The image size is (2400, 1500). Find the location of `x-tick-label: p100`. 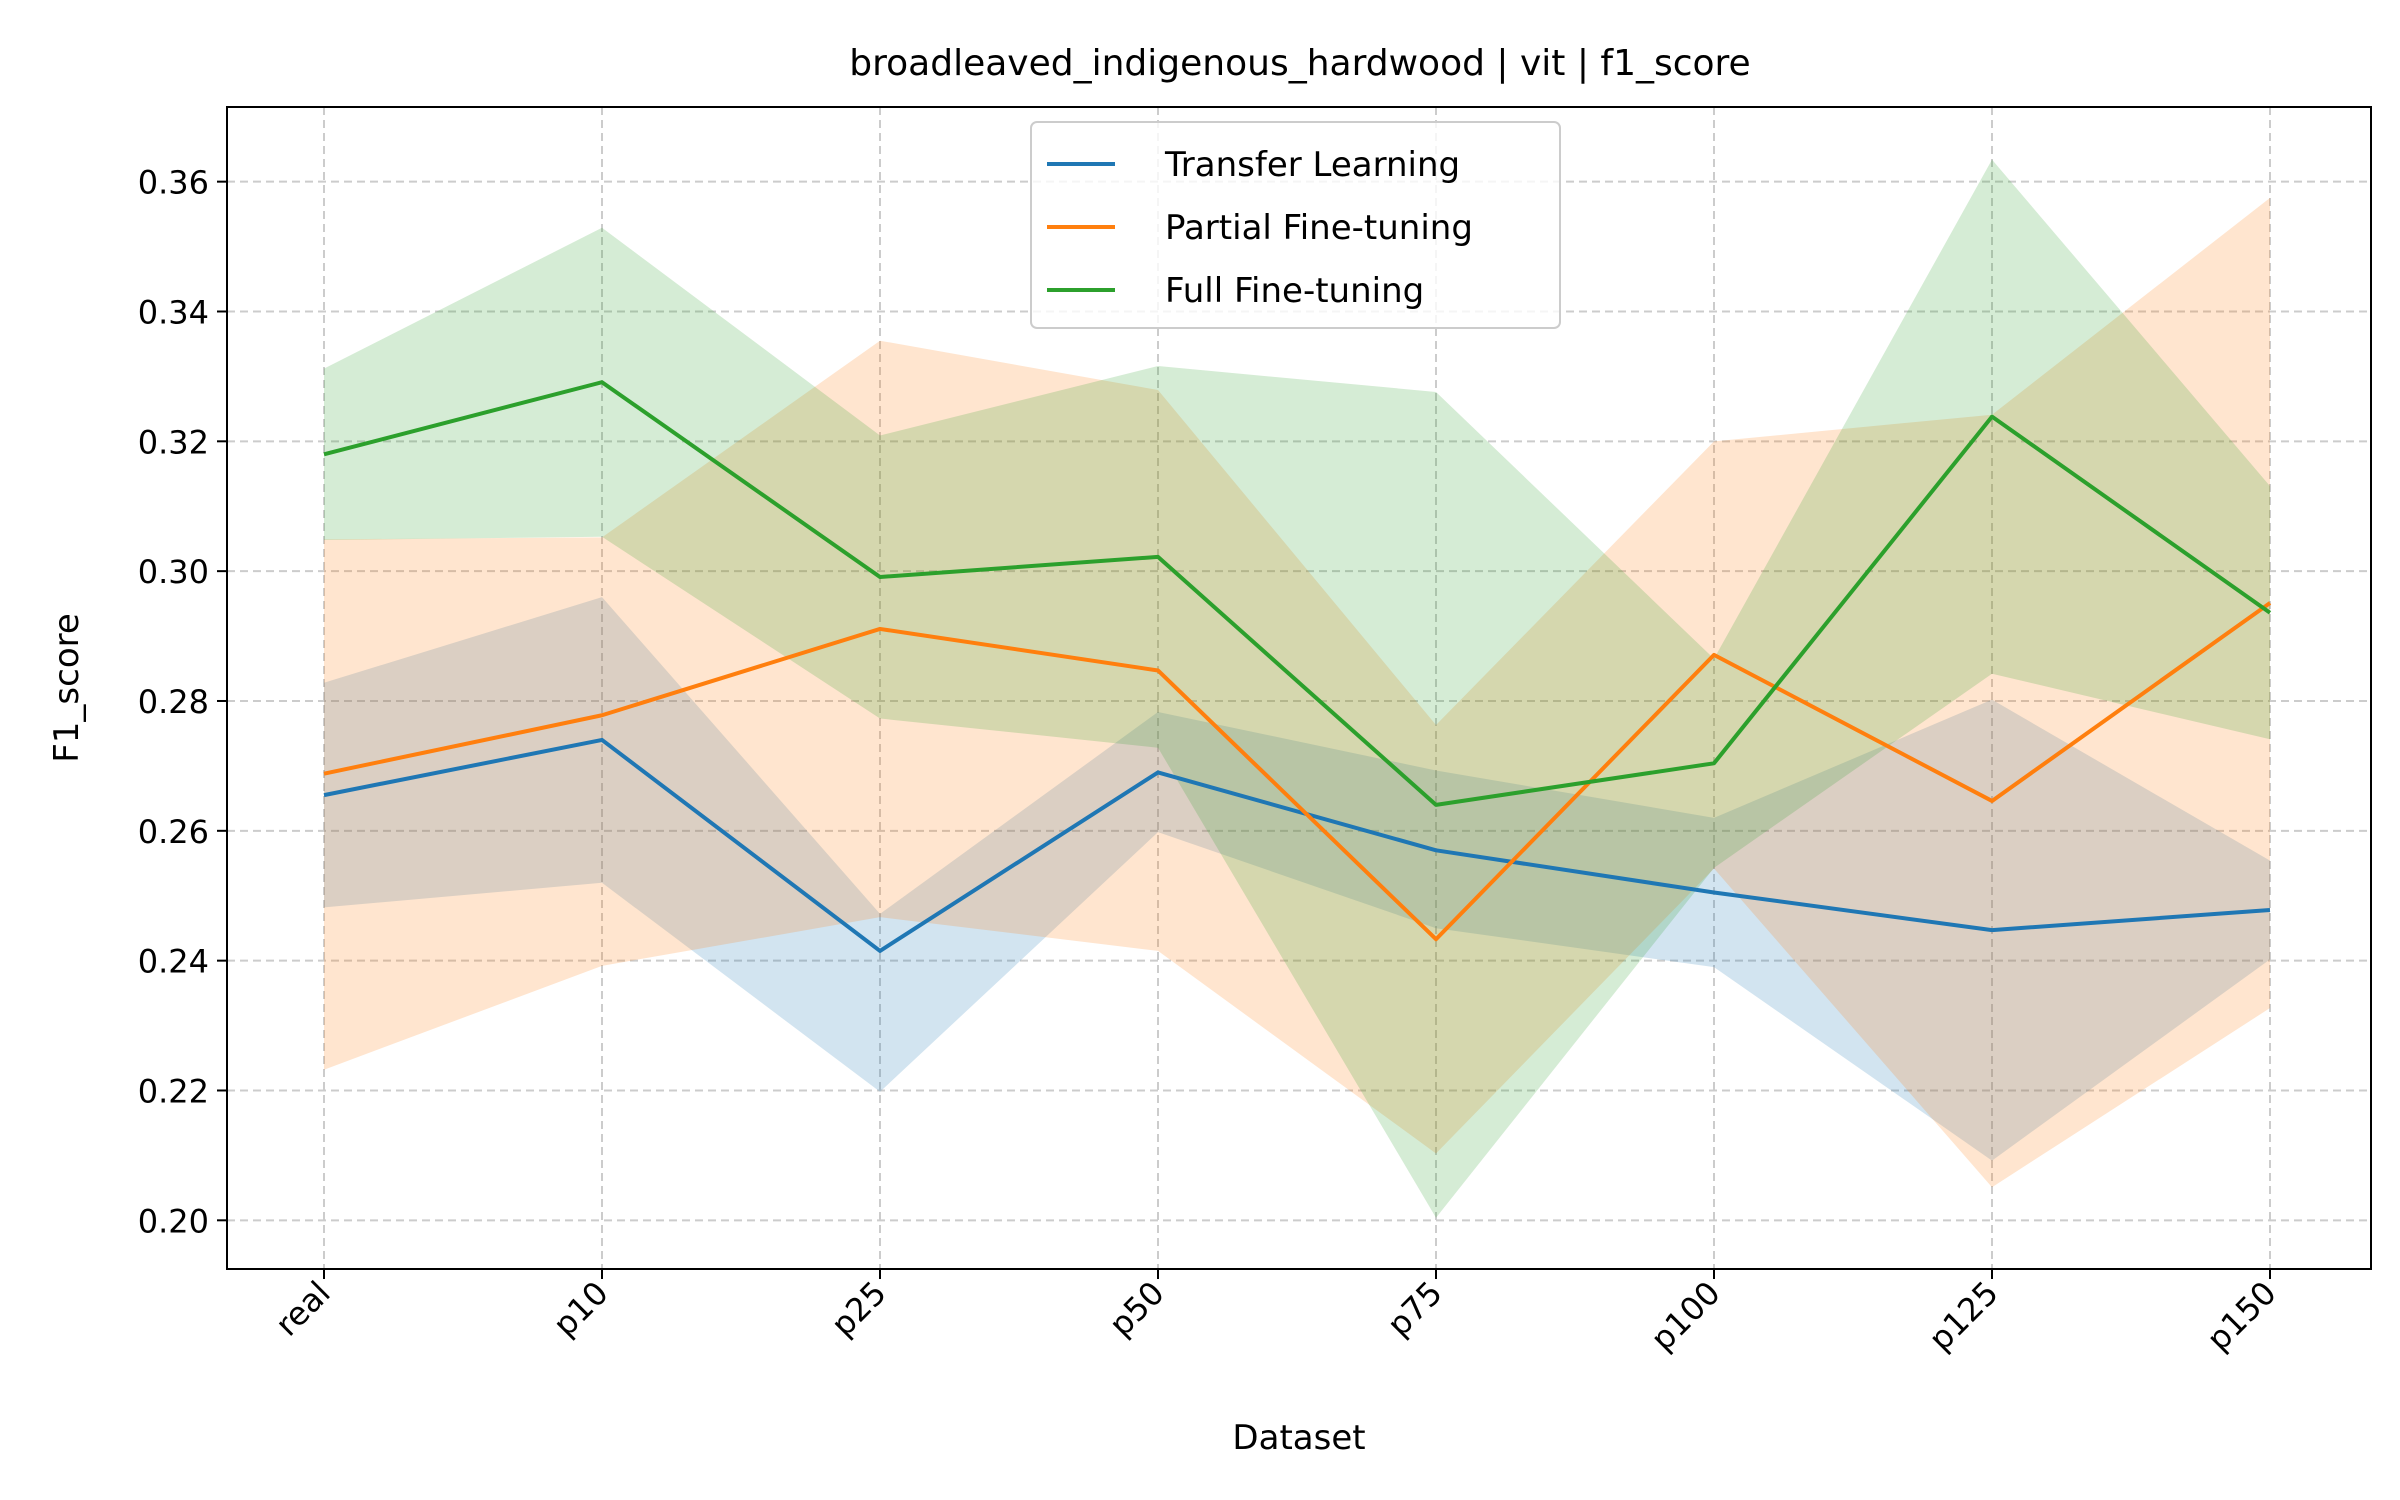

x-tick-label: p100 is located at coordinates (1685, 1316).